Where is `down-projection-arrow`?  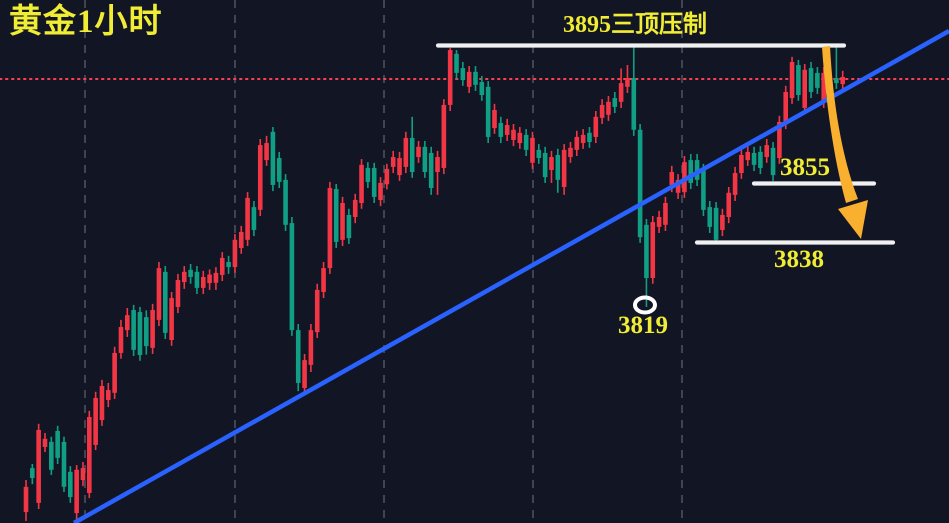
down-projection-arrow is located at coordinates (845, 142).